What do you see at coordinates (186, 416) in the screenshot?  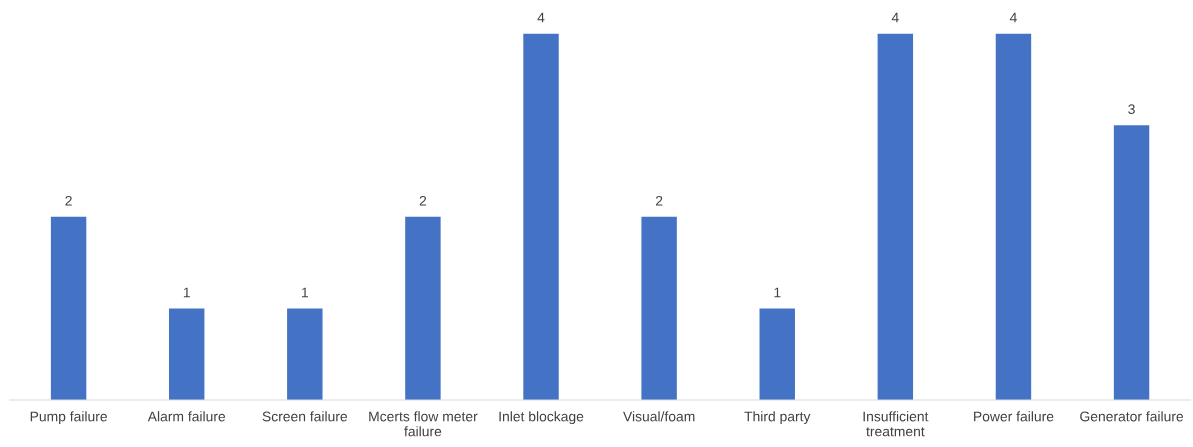 I see `x-tick-label: Alarm failure` at bounding box center [186, 416].